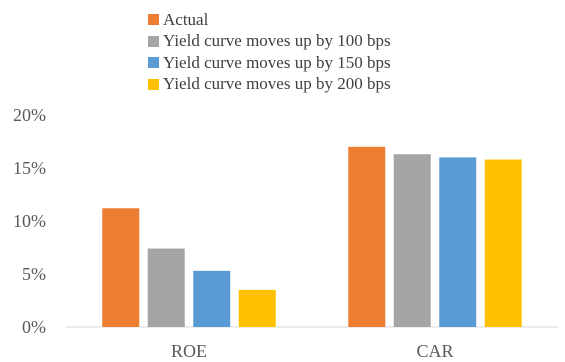 This screenshot has width=565, height=362. I want to click on x-tick-label: ROE, so click(189, 351).